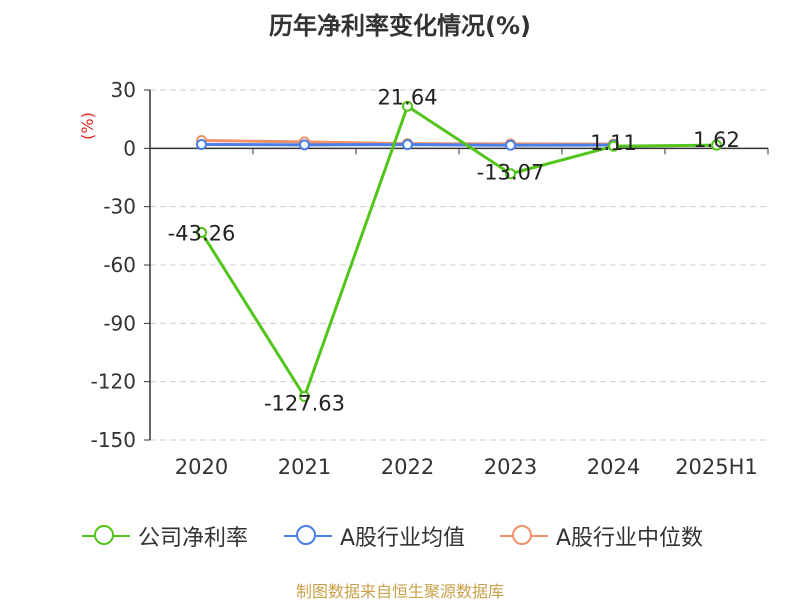 Image resolution: width=800 pixels, height=602 pixels. I want to click on legend-label-company: 公司净利率, so click(193, 538).